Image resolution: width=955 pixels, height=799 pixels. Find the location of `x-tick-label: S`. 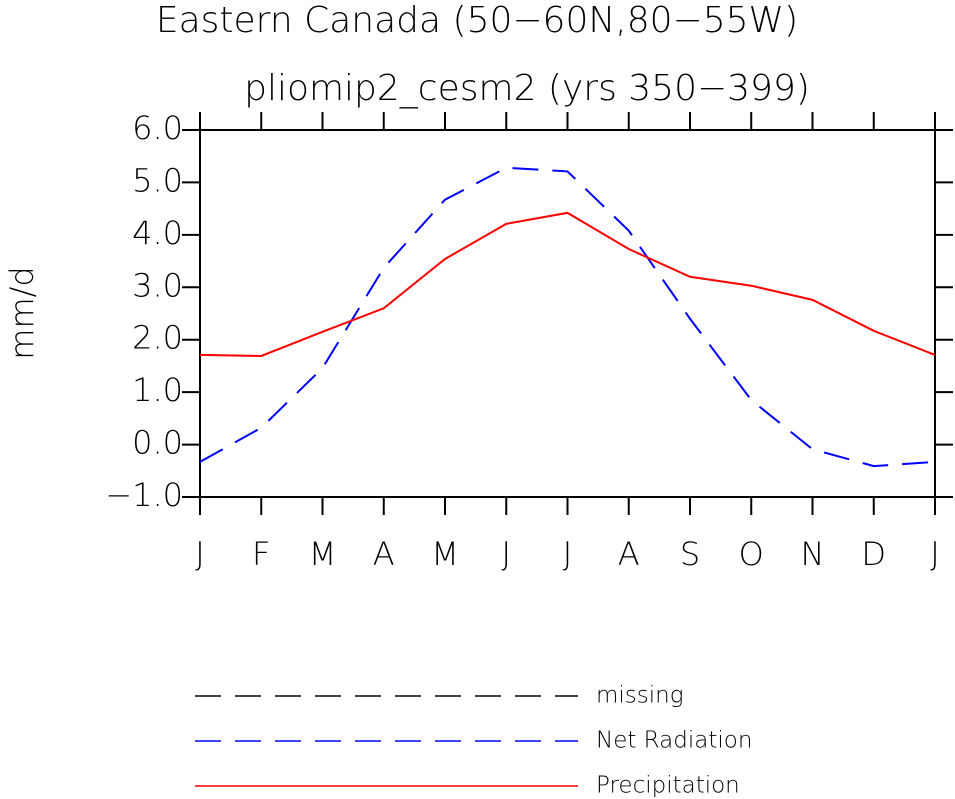

x-tick-label: S is located at coordinates (690, 554).